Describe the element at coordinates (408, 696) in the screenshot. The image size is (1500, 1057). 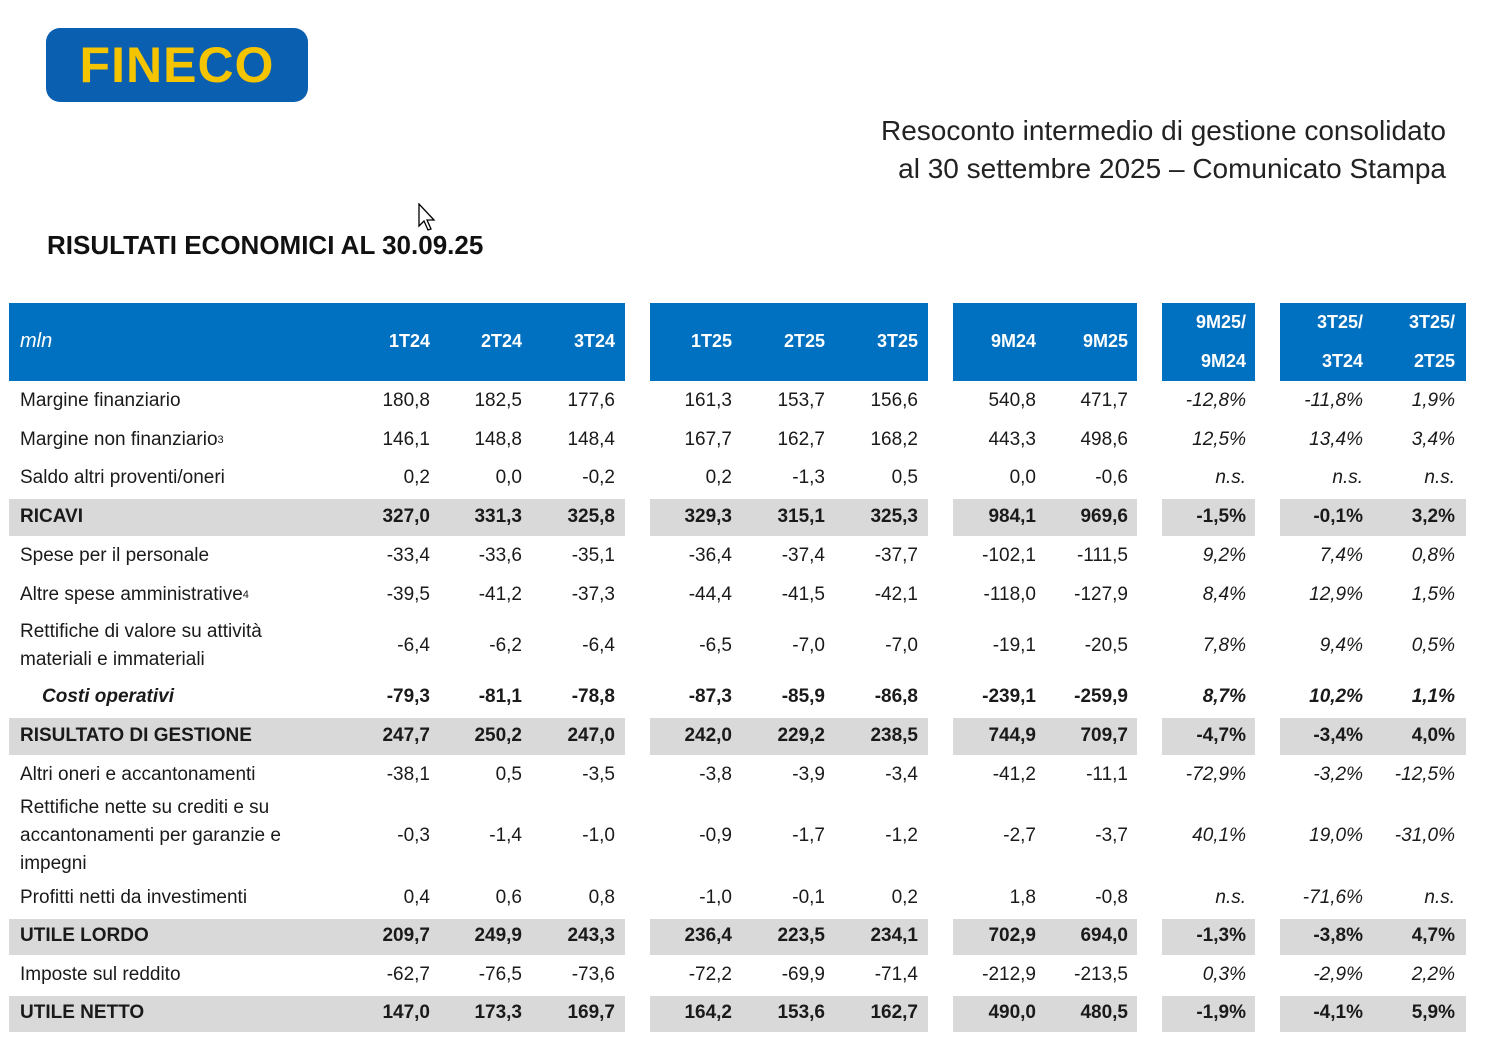
I see `table-cell: -79,3` at that location.